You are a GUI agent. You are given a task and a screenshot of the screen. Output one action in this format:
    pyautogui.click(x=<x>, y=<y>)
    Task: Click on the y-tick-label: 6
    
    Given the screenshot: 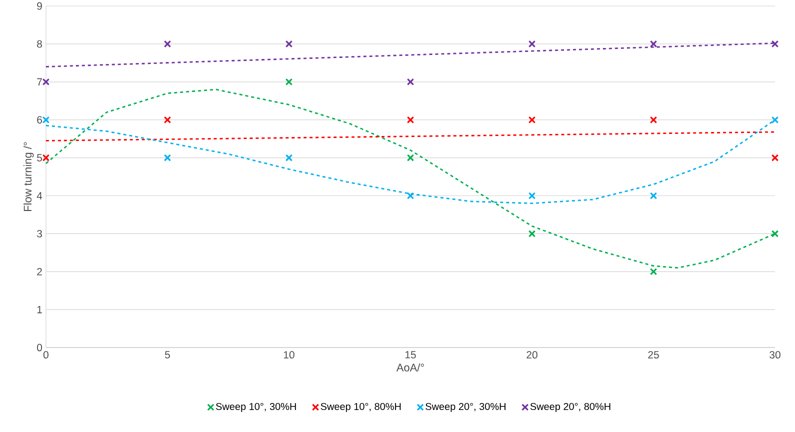 What is the action you would take?
    pyautogui.click(x=39, y=120)
    